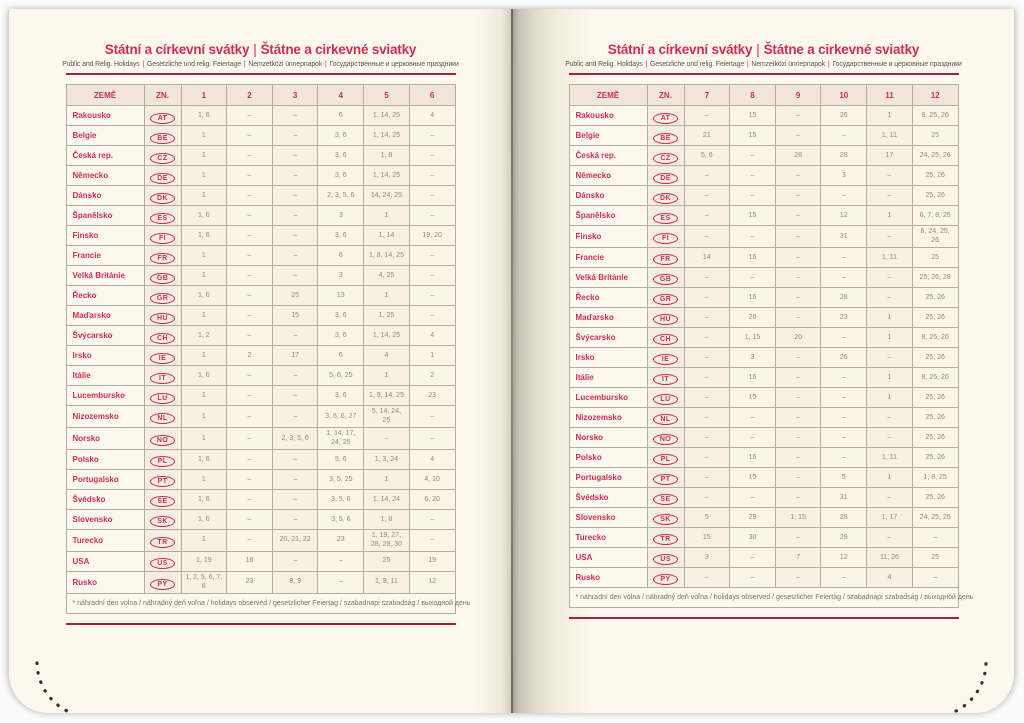 Image resolution: width=1024 pixels, height=723 pixels. Describe the element at coordinates (341, 499) in the screenshot. I see `month-cell: 3, 5, 6` at that location.